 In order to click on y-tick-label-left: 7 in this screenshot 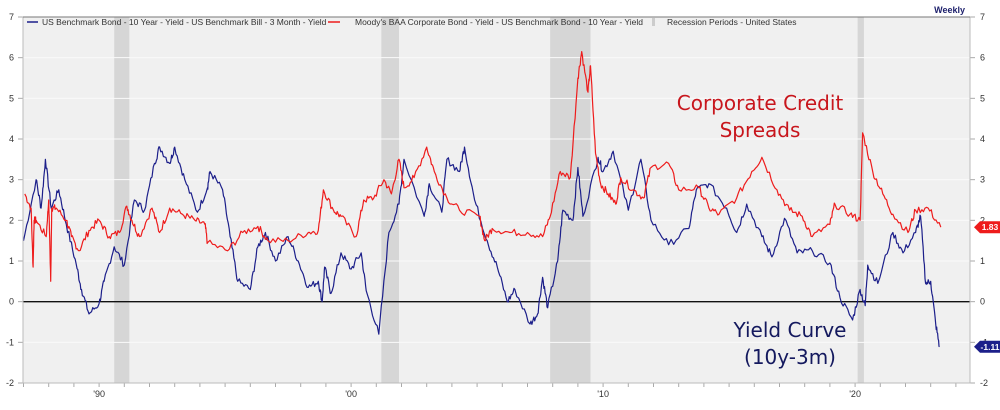, I will do `click(11, 17)`.